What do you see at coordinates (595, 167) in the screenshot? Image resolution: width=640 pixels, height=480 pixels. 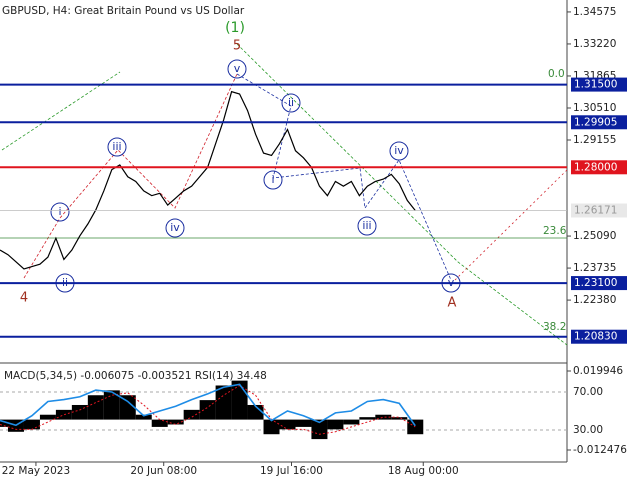 I see `level-label: 1.28000` at bounding box center [595, 167].